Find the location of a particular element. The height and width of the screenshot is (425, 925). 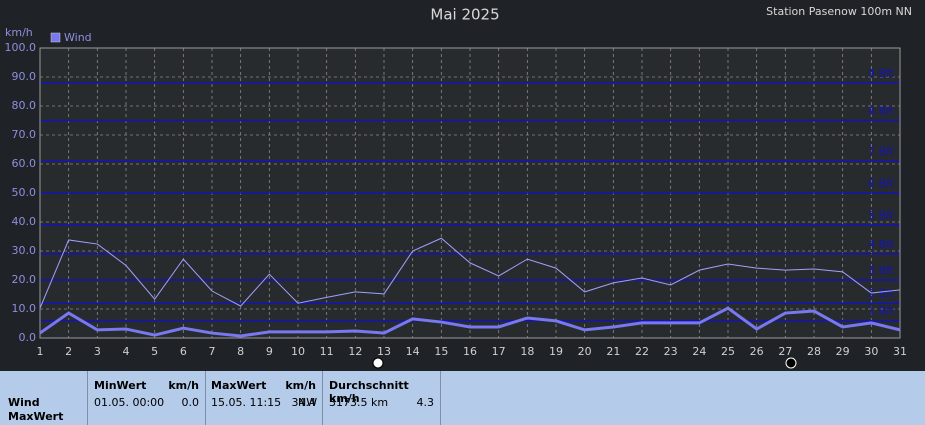

y-tick-label: 50.0 is located at coordinates (24, 192).